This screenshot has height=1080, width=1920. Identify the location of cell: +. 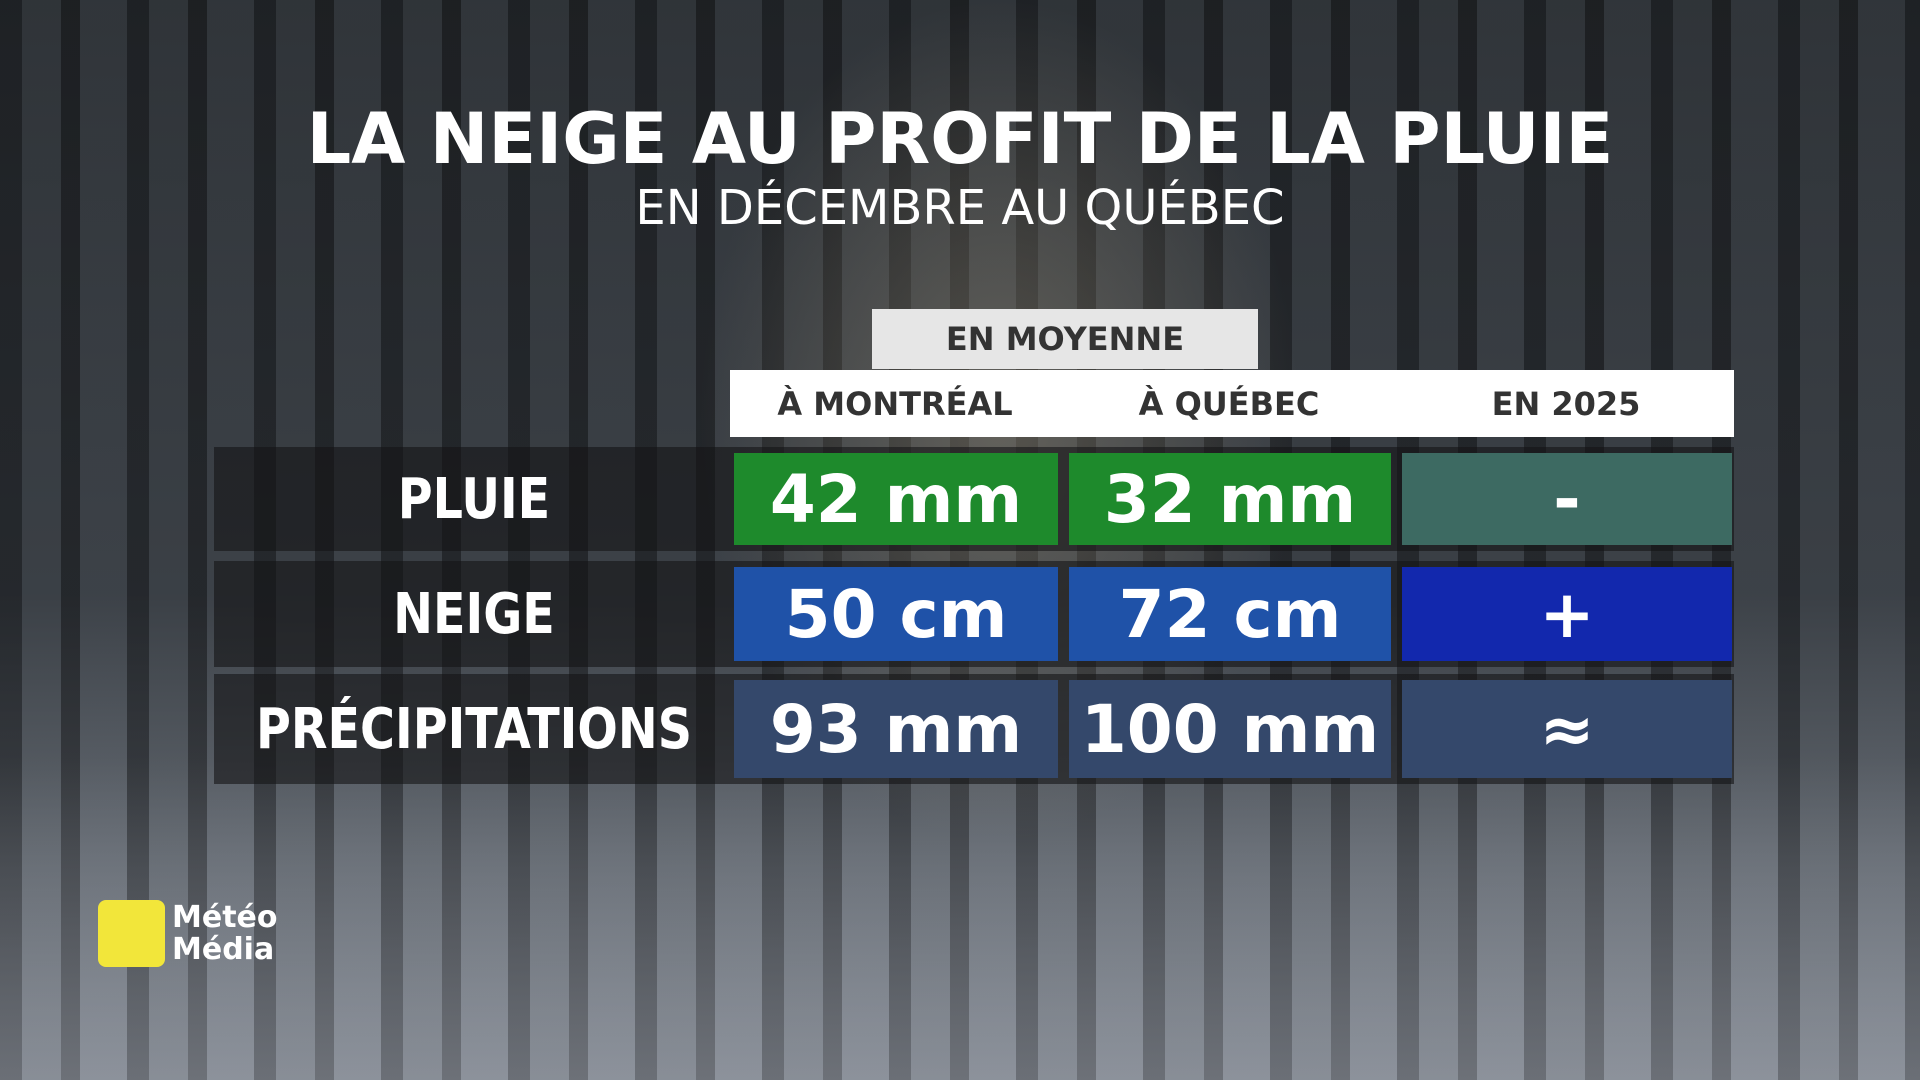
(1567, 614).